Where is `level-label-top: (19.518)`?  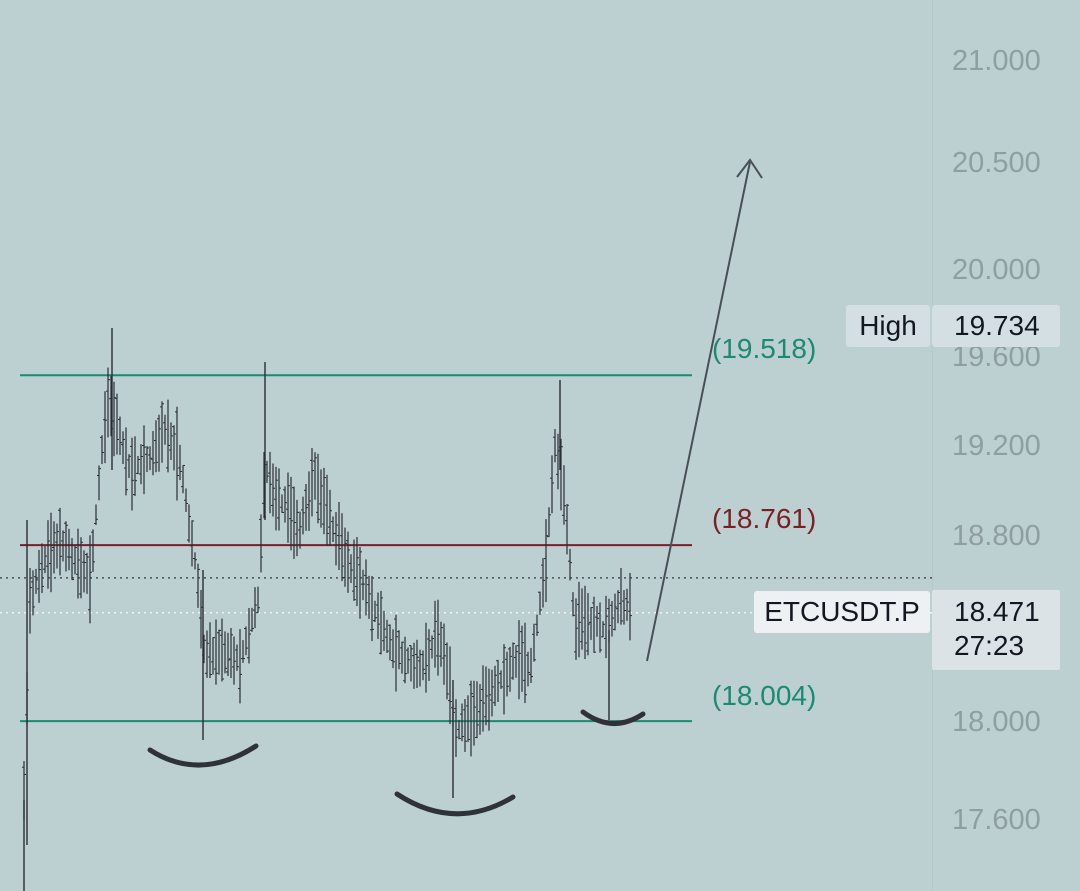 level-label-top: (19.518) is located at coordinates (764, 348).